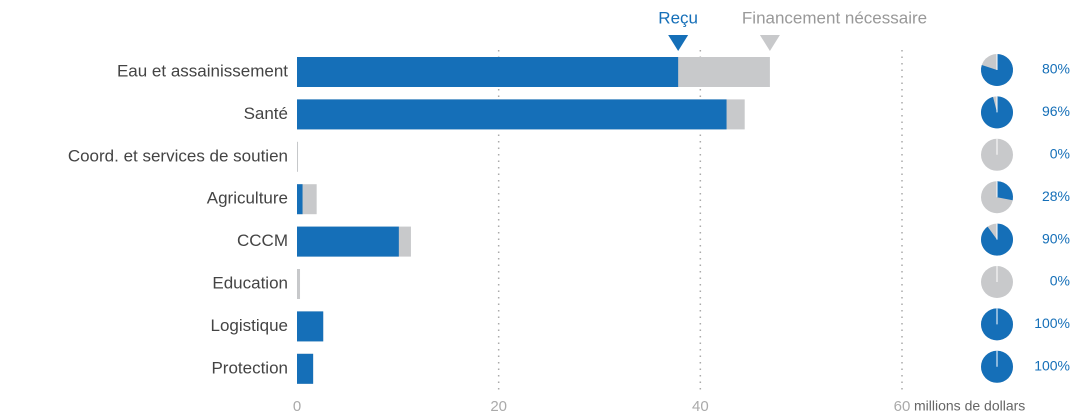  Describe the element at coordinates (678, 17) in the screenshot. I see `legend-label: Reçu` at that location.